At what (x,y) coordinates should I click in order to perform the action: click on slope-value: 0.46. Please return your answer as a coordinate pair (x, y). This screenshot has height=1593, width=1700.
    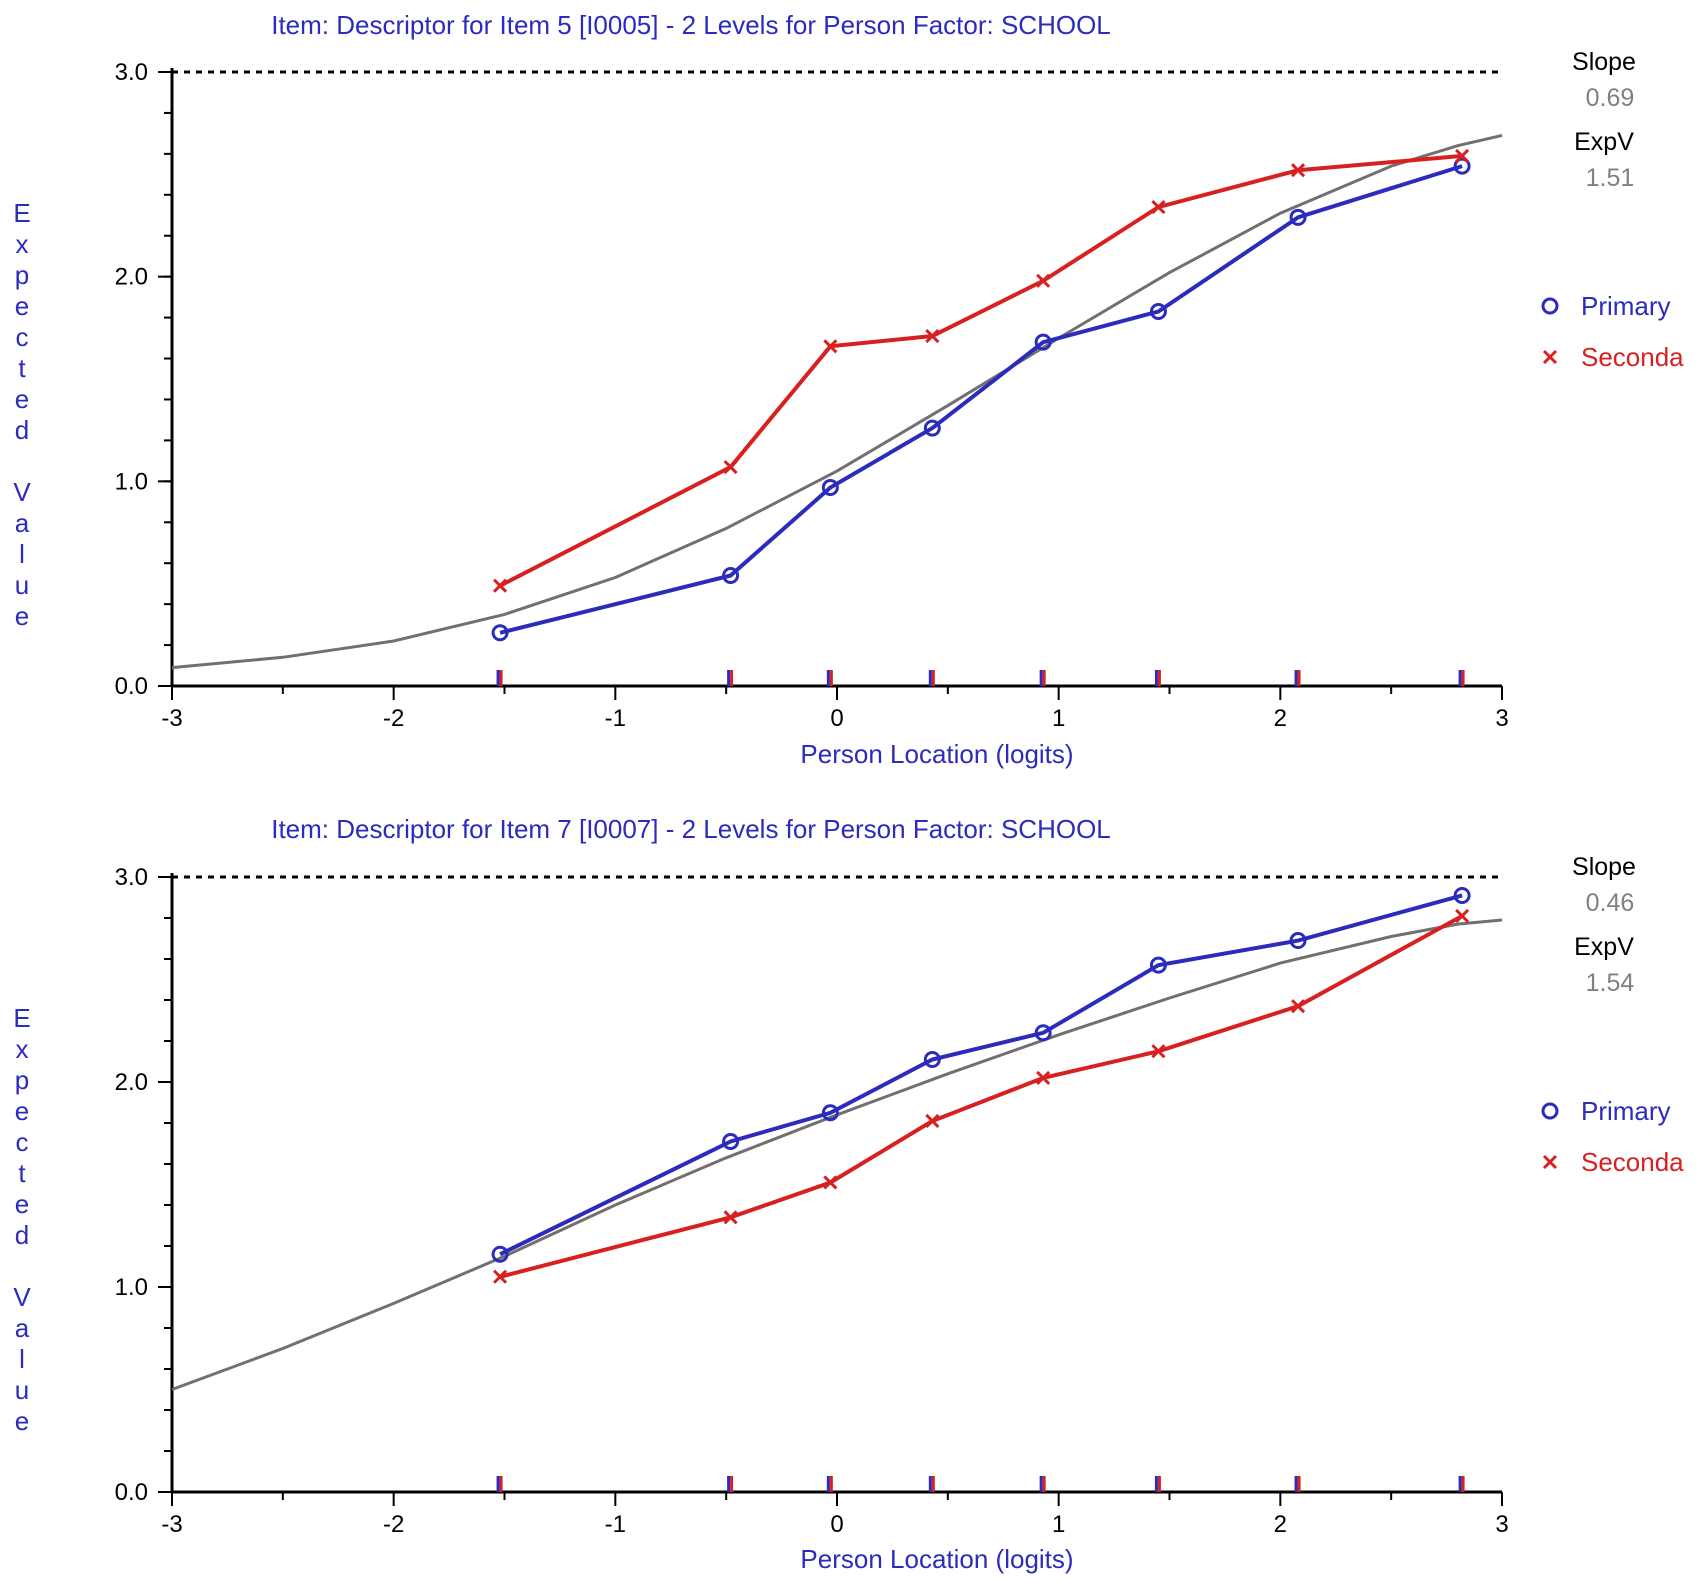
    Looking at the image, I should click on (1610, 903).